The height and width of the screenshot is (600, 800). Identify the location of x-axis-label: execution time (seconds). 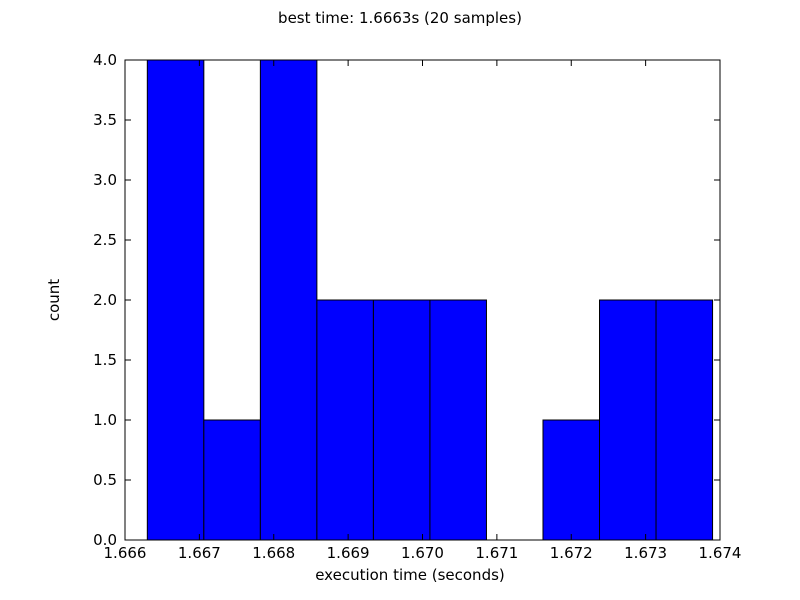
(410, 575).